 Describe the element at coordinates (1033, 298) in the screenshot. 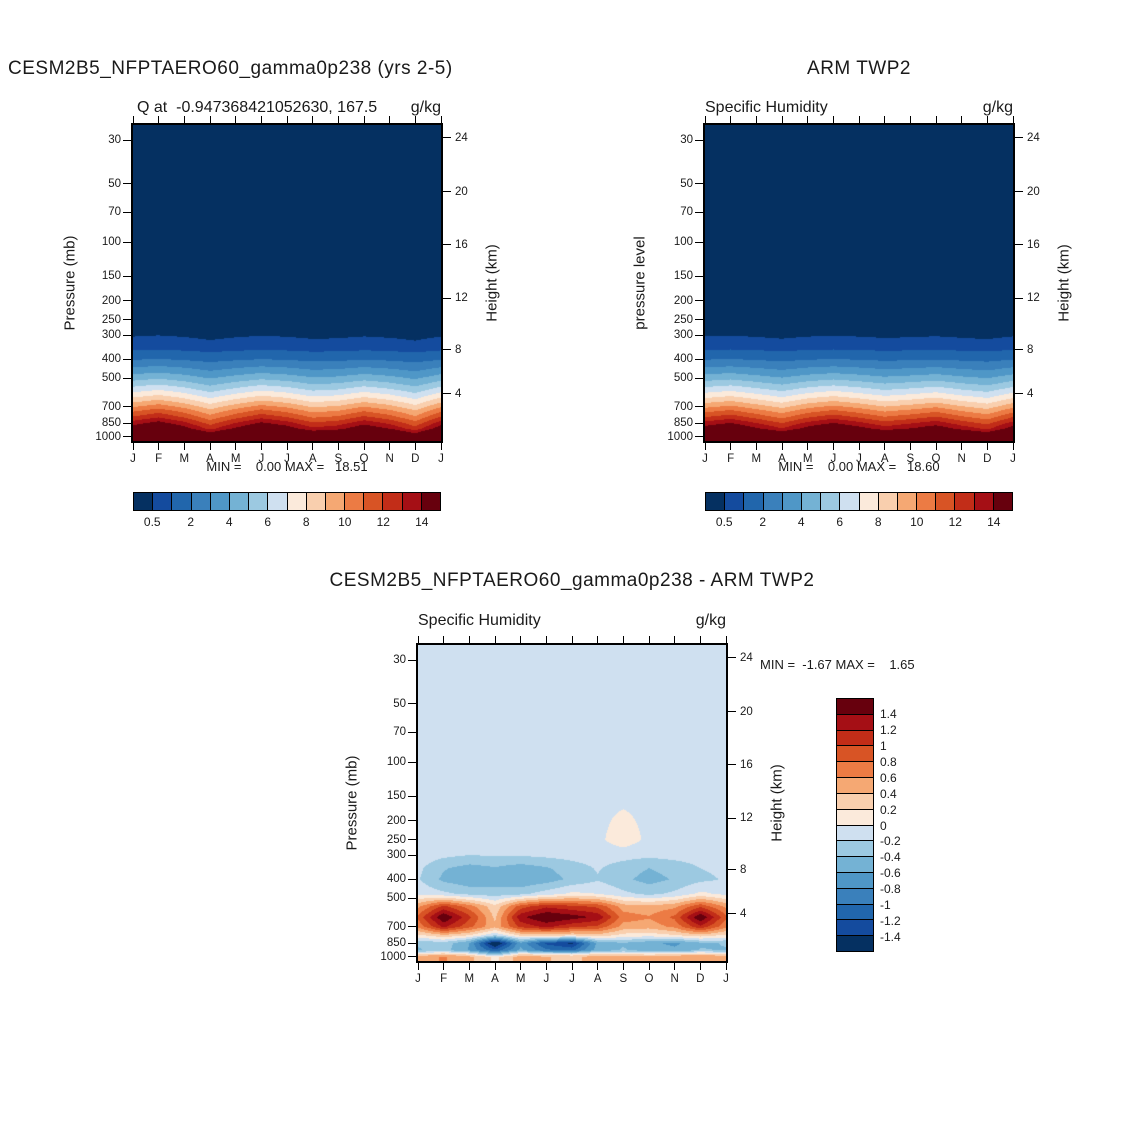

I see `height-tick-label: 12` at that location.